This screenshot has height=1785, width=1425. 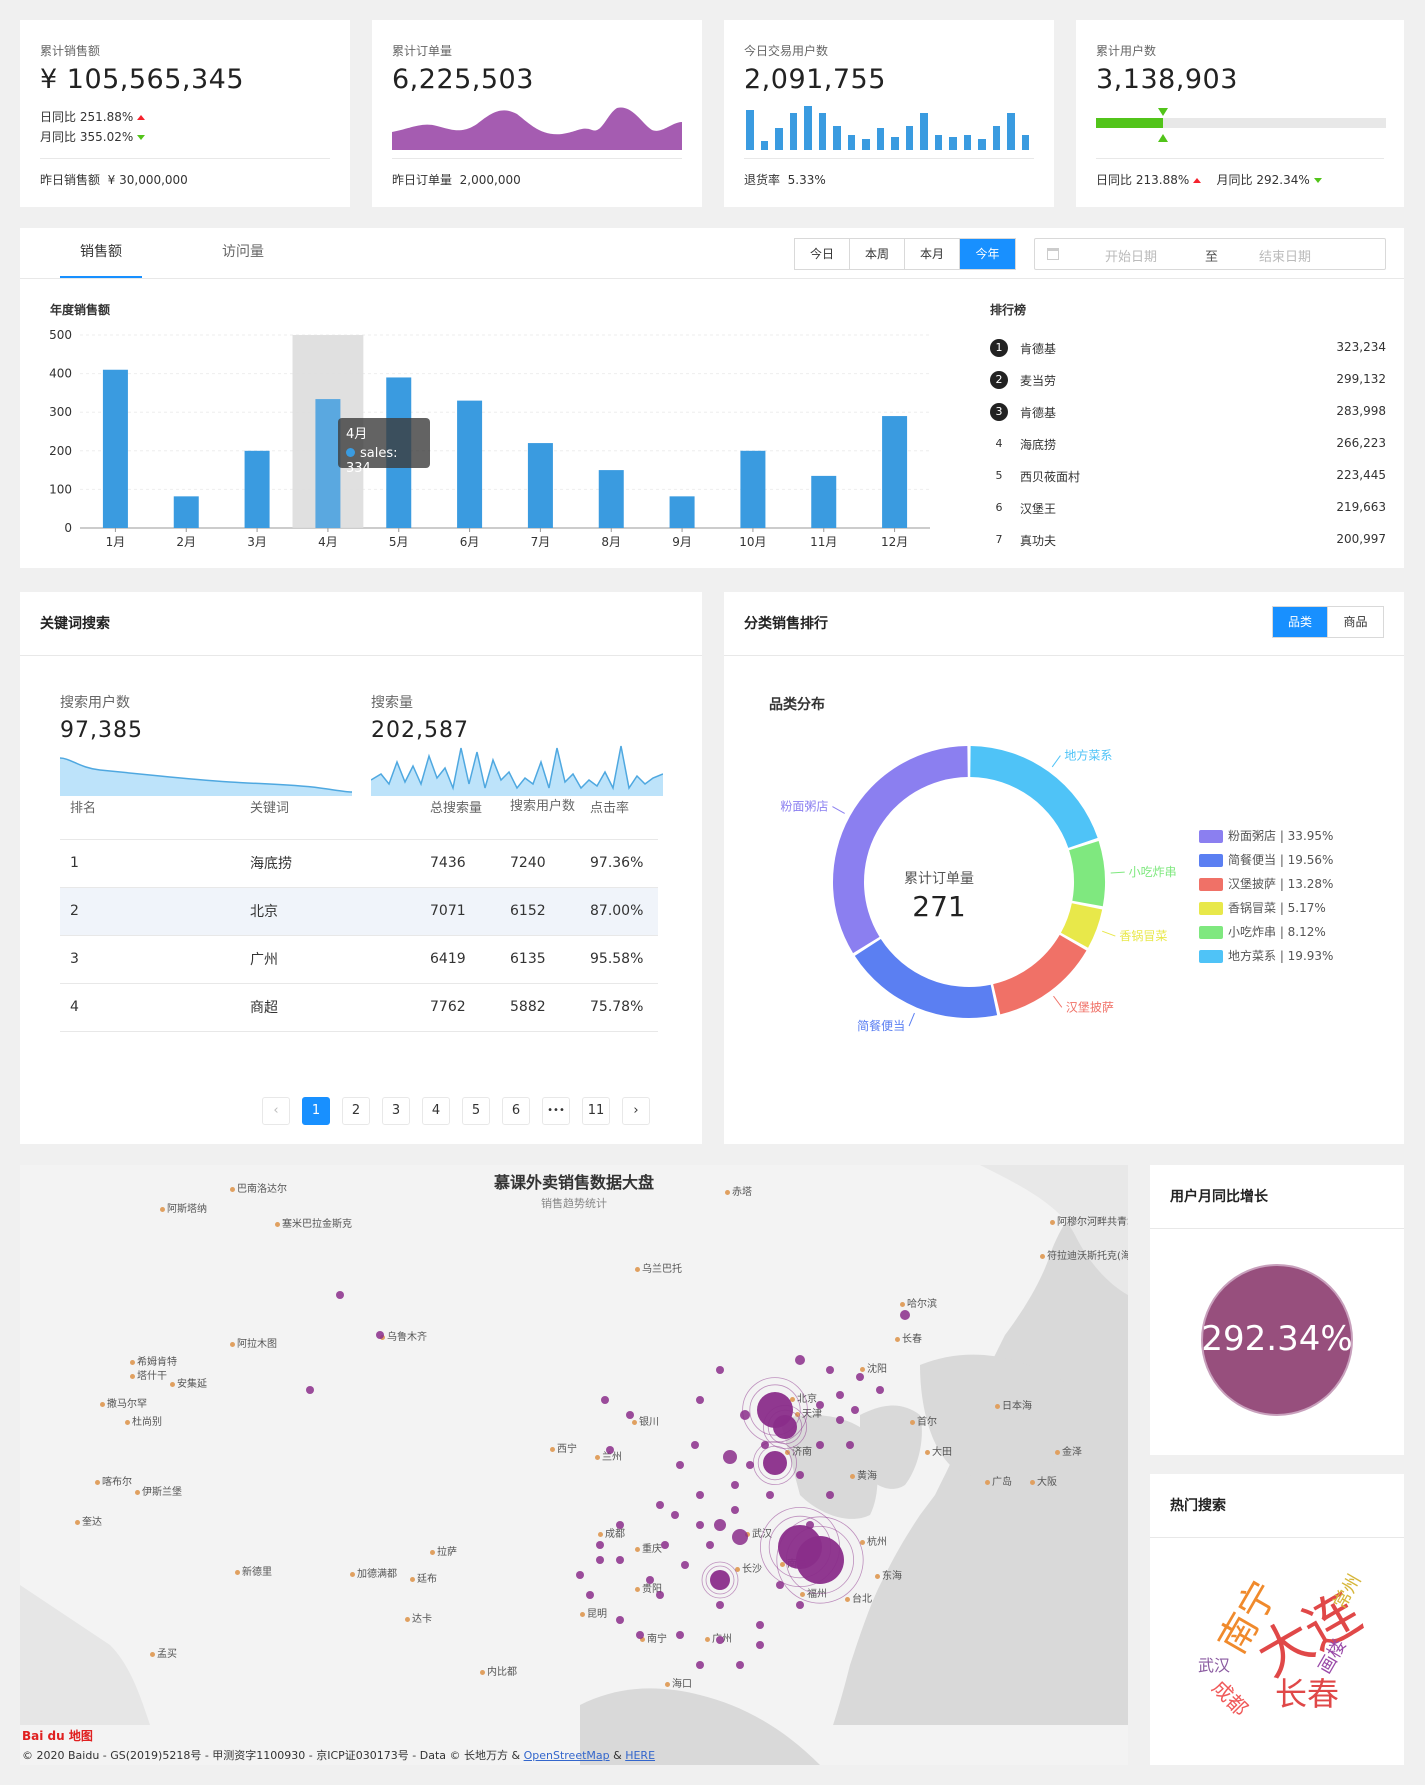 What do you see at coordinates (566, 1755) in the screenshot?
I see `osm-link: OpenStreetMap` at bounding box center [566, 1755].